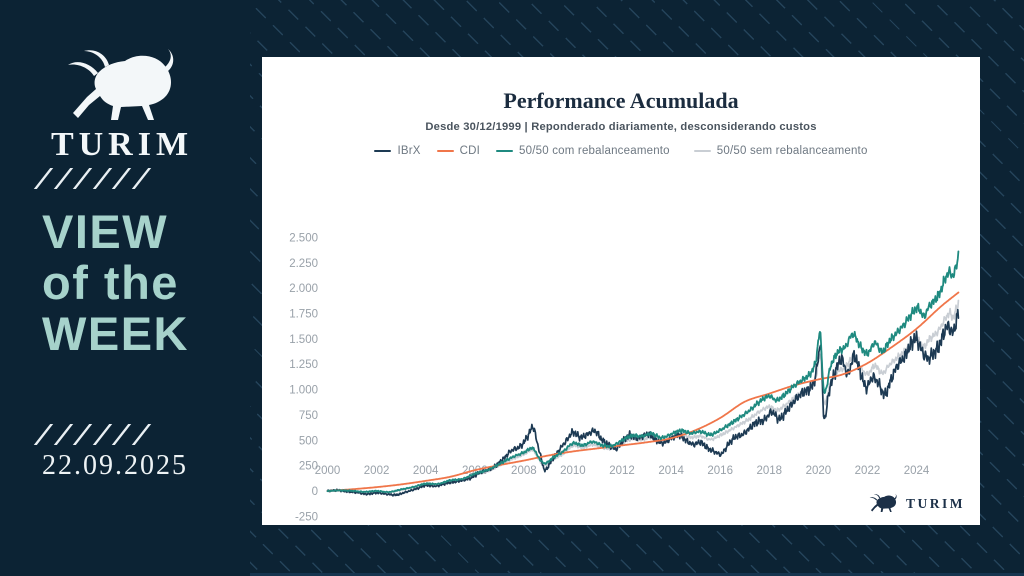 The height and width of the screenshot is (576, 1024). Describe the element at coordinates (308, 467) in the screenshot. I see `y-tick-label: 250` at that location.